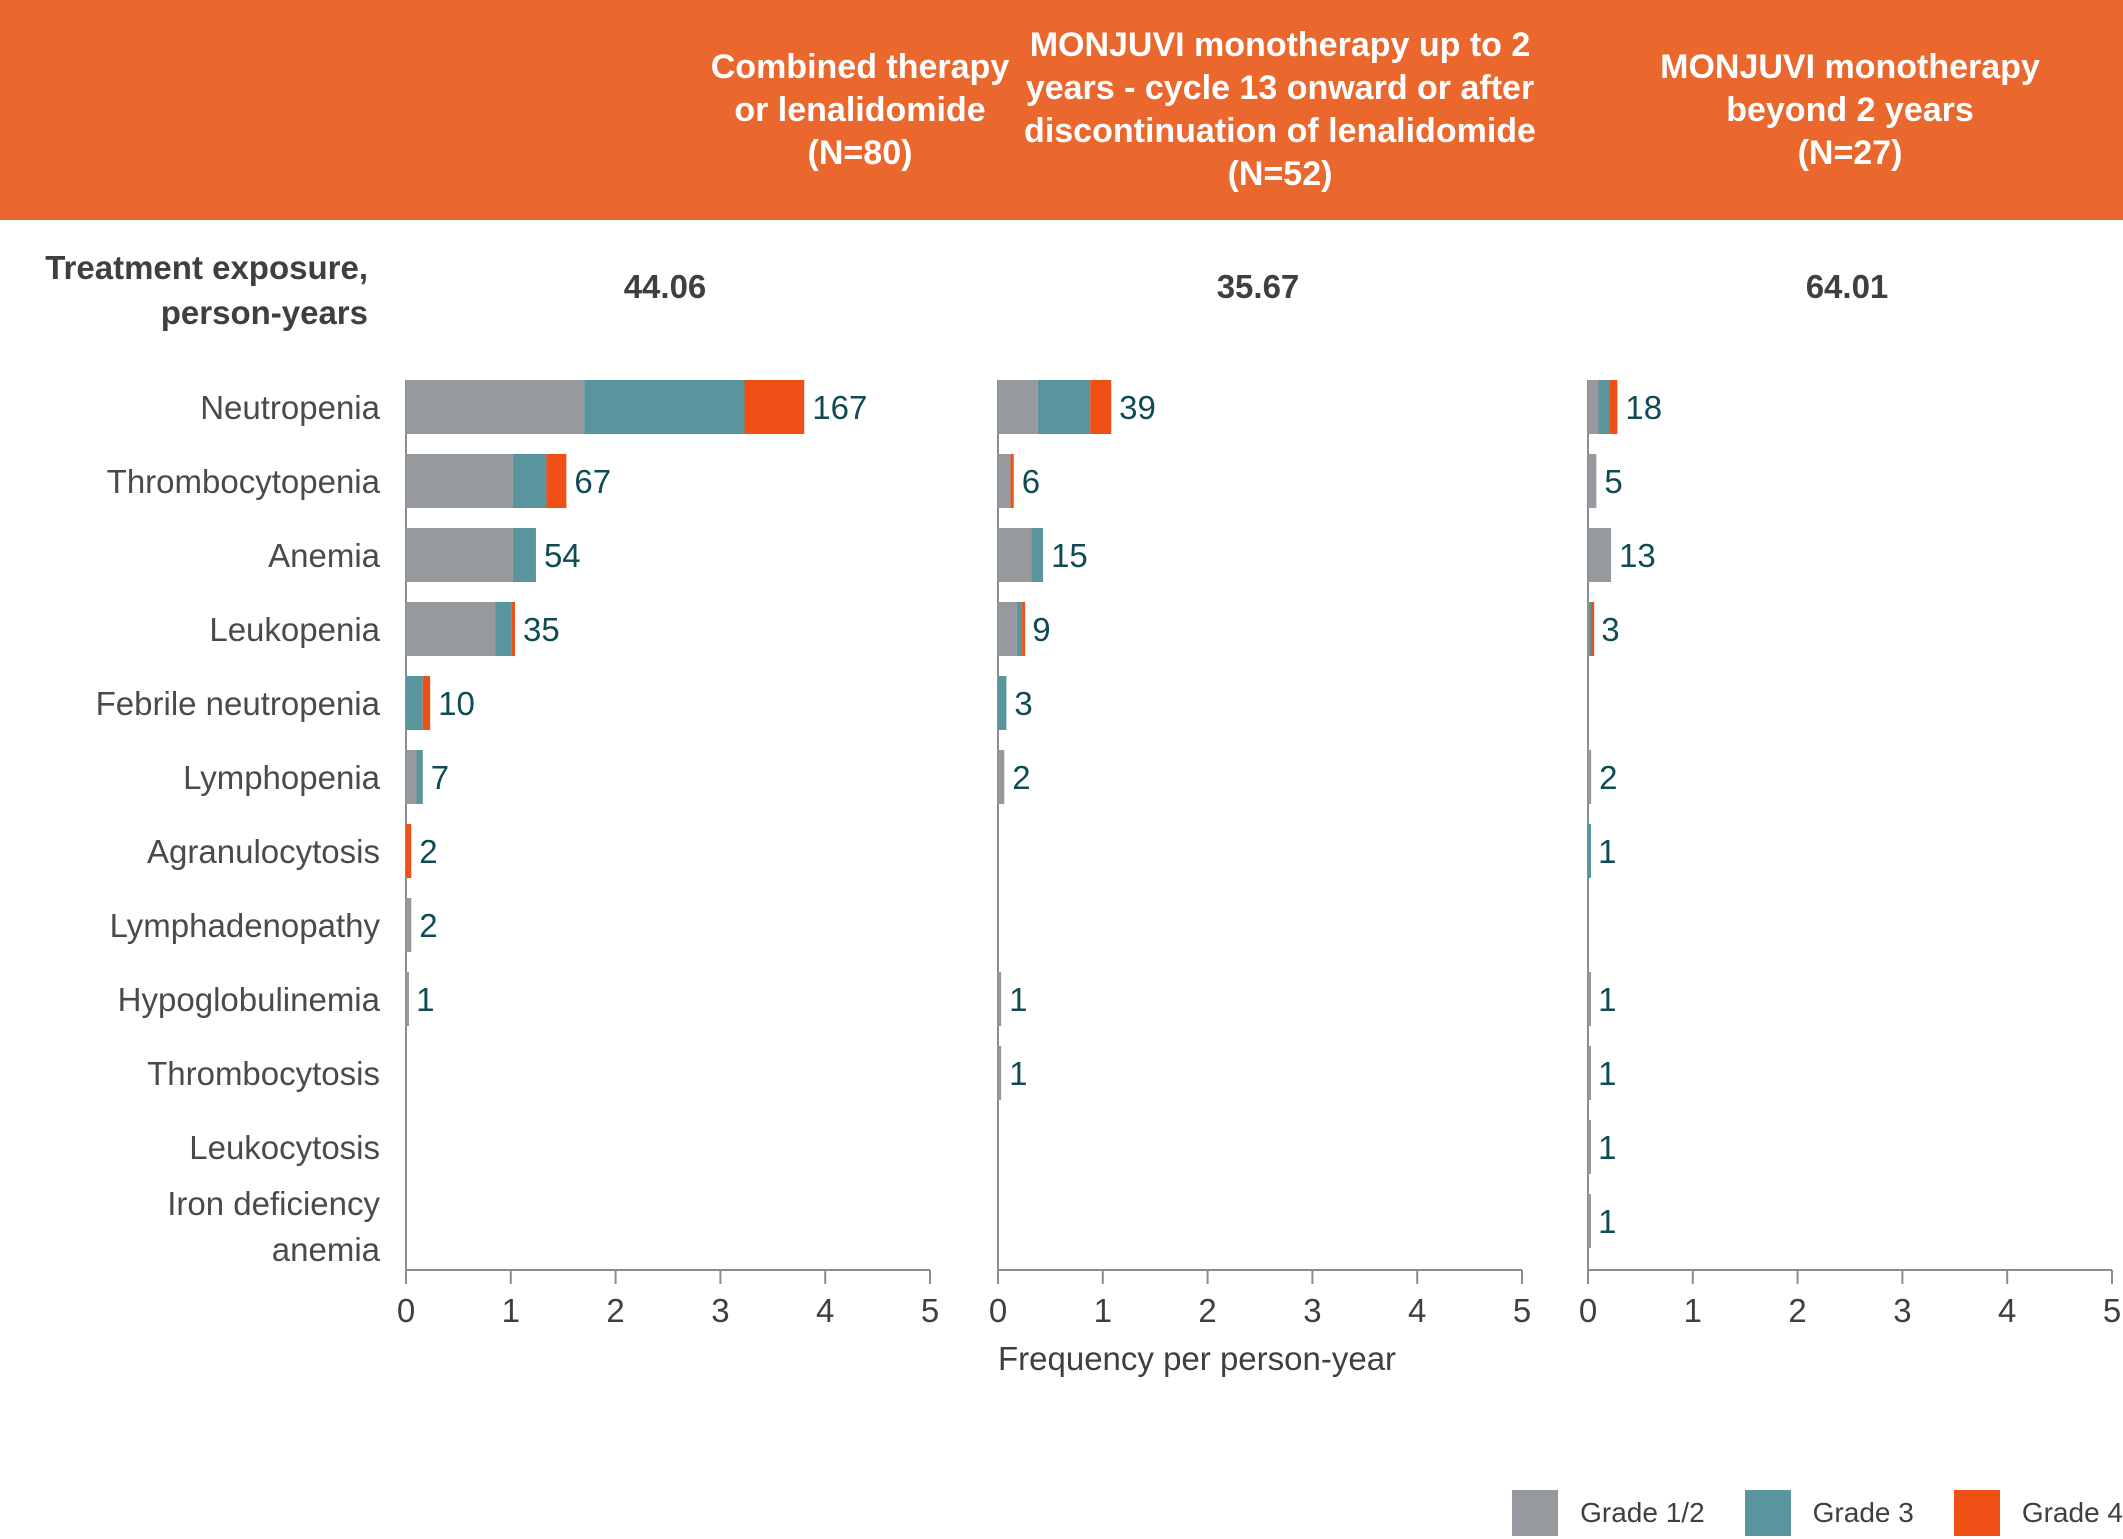 The width and height of the screenshot is (2123, 1539). What do you see at coordinates (592, 481) in the screenshot?
I see `bar-count-label: 67` at bounding box center [592, 481].